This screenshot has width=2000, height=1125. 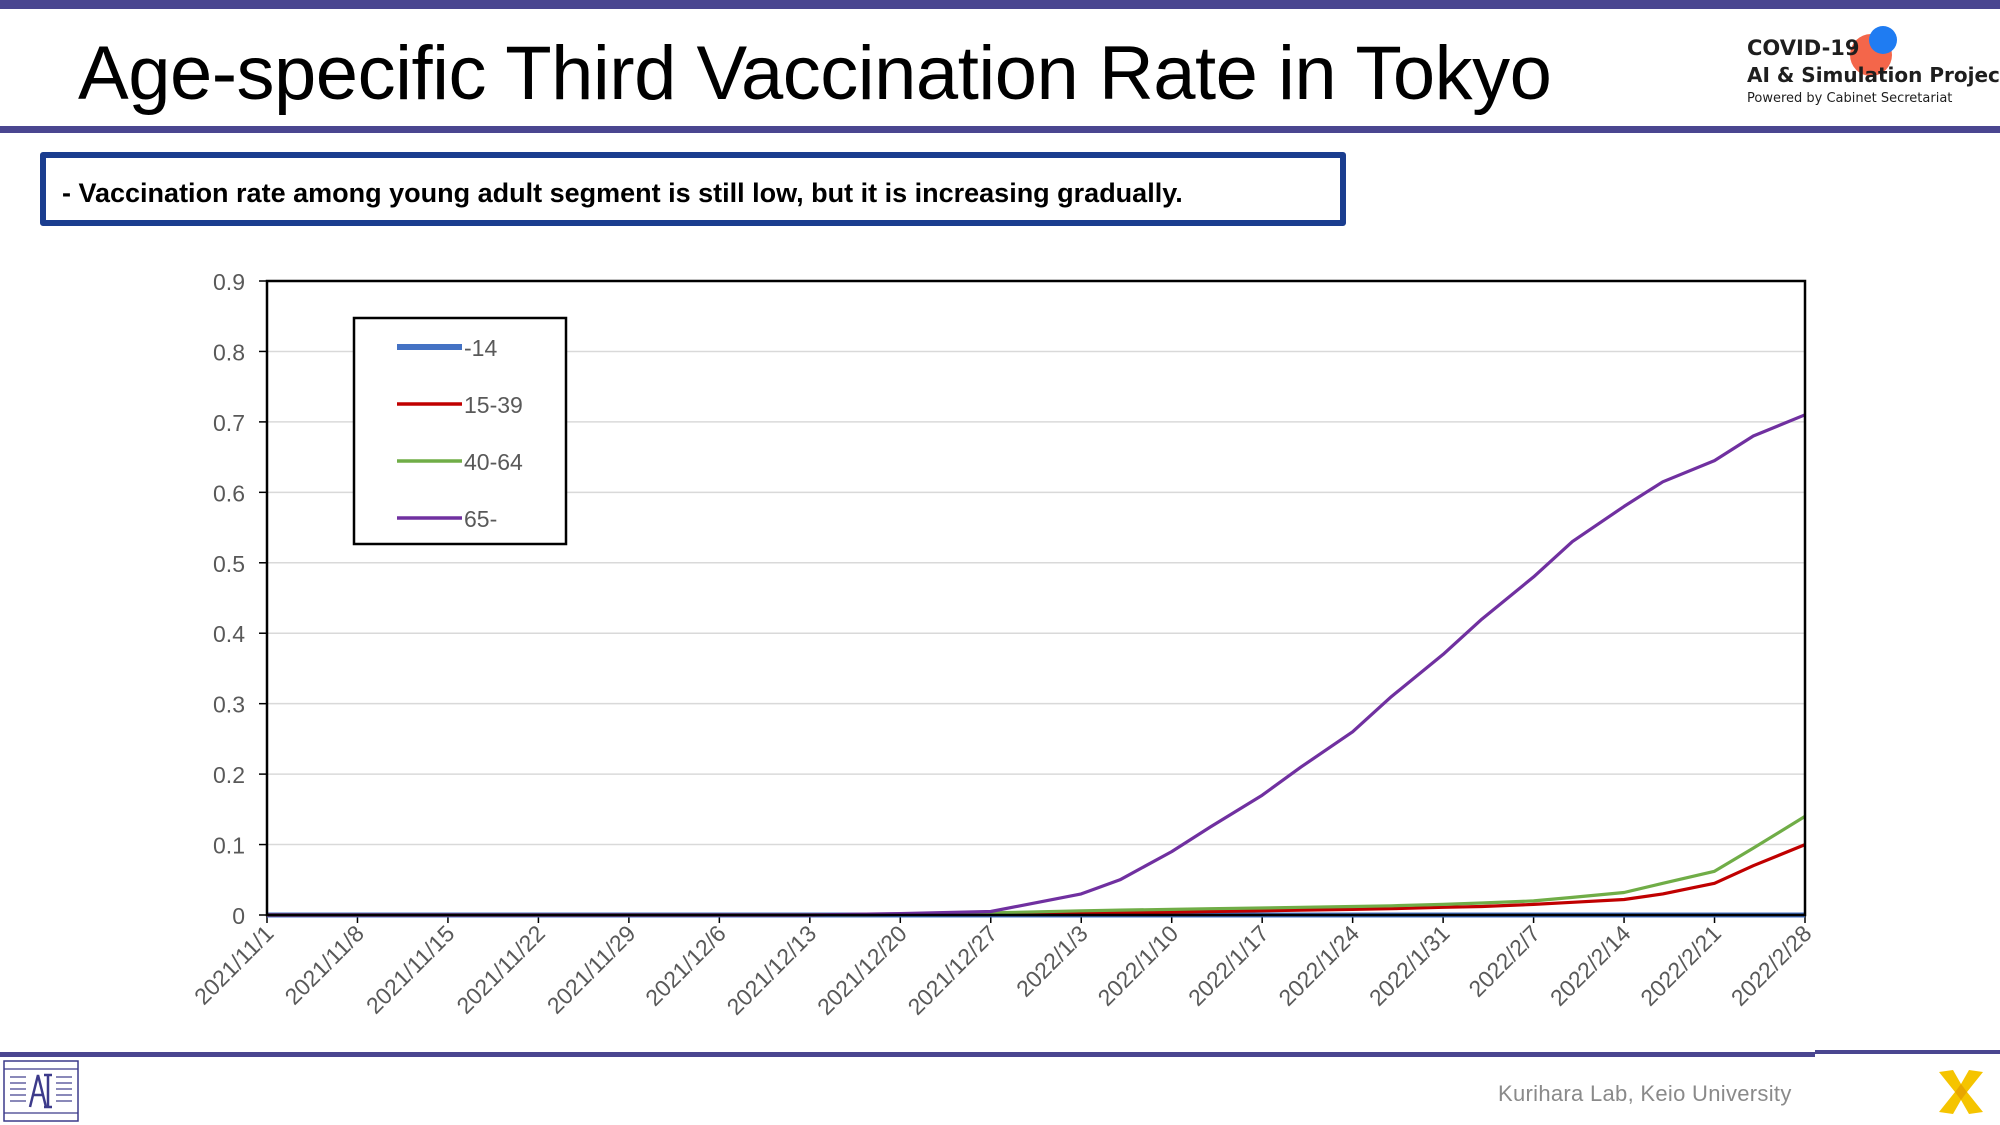 What do you see at coordinates (1873, 75) in the screenshot?
I see `logo-line-2: AI & Simulation Project` at bounding box center [1873, 75].